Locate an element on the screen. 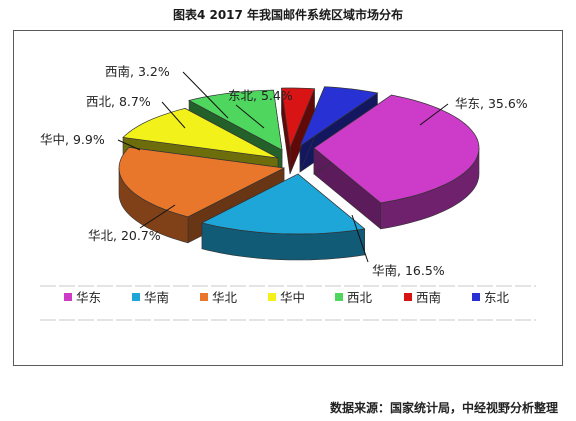  data-label-central: 华中, 9.9% is located at coordinates (72, 139).